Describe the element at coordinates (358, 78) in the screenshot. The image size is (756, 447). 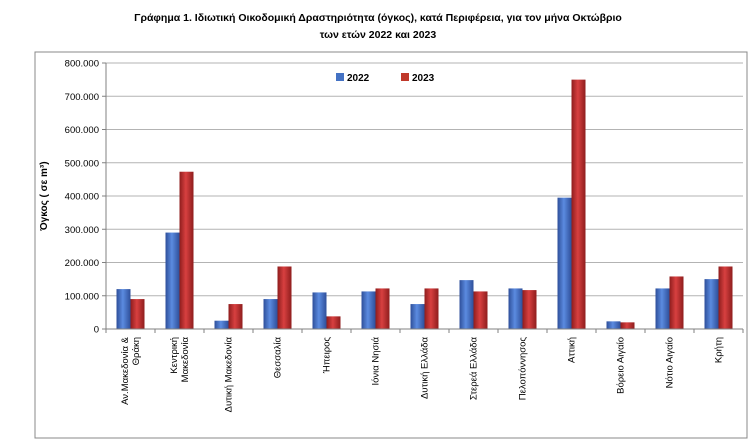
I see `legend-label-2022: 2022` at that location.